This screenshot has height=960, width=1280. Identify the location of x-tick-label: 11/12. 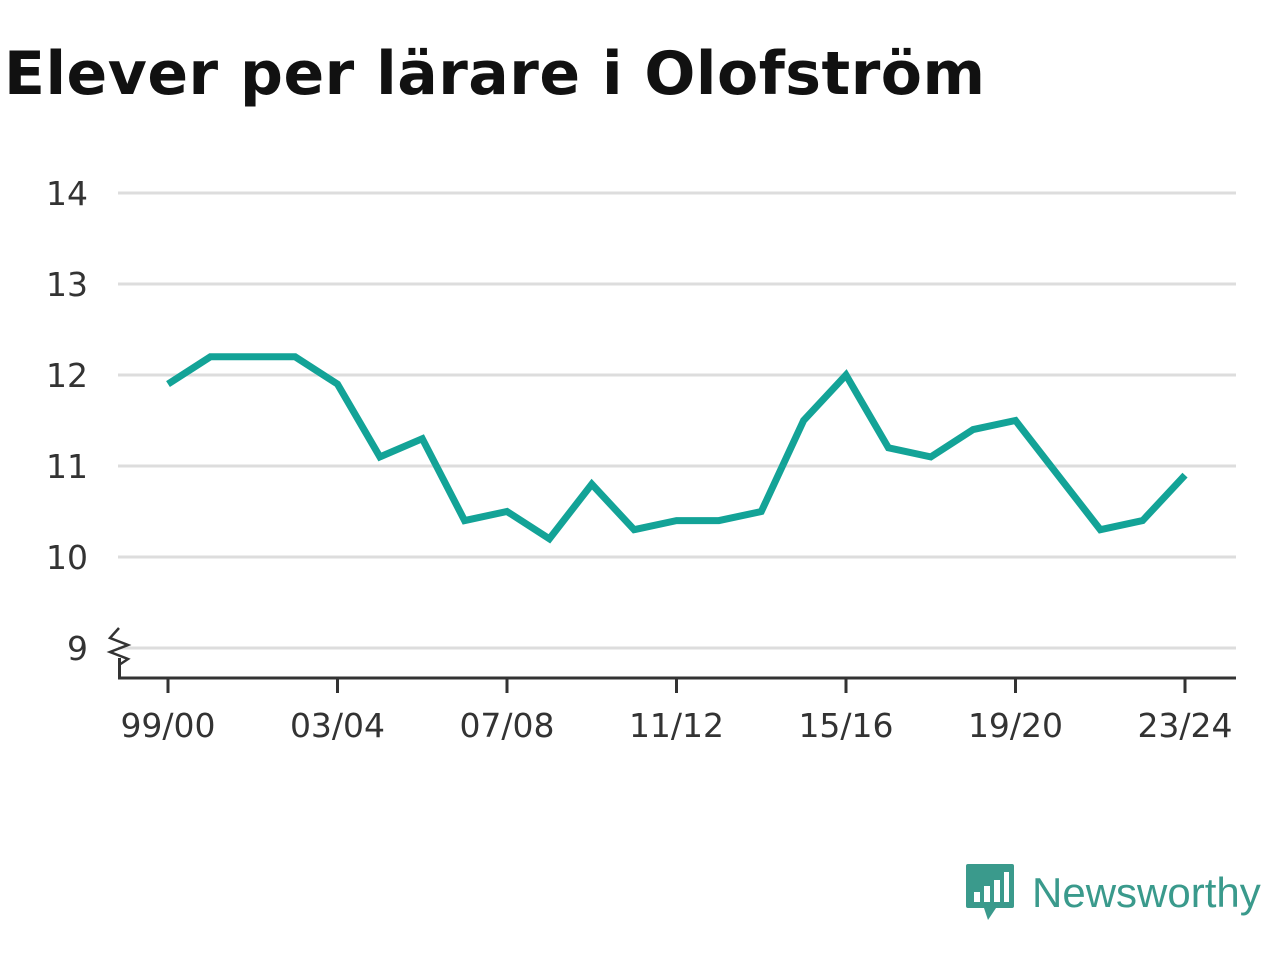
(676, 725).